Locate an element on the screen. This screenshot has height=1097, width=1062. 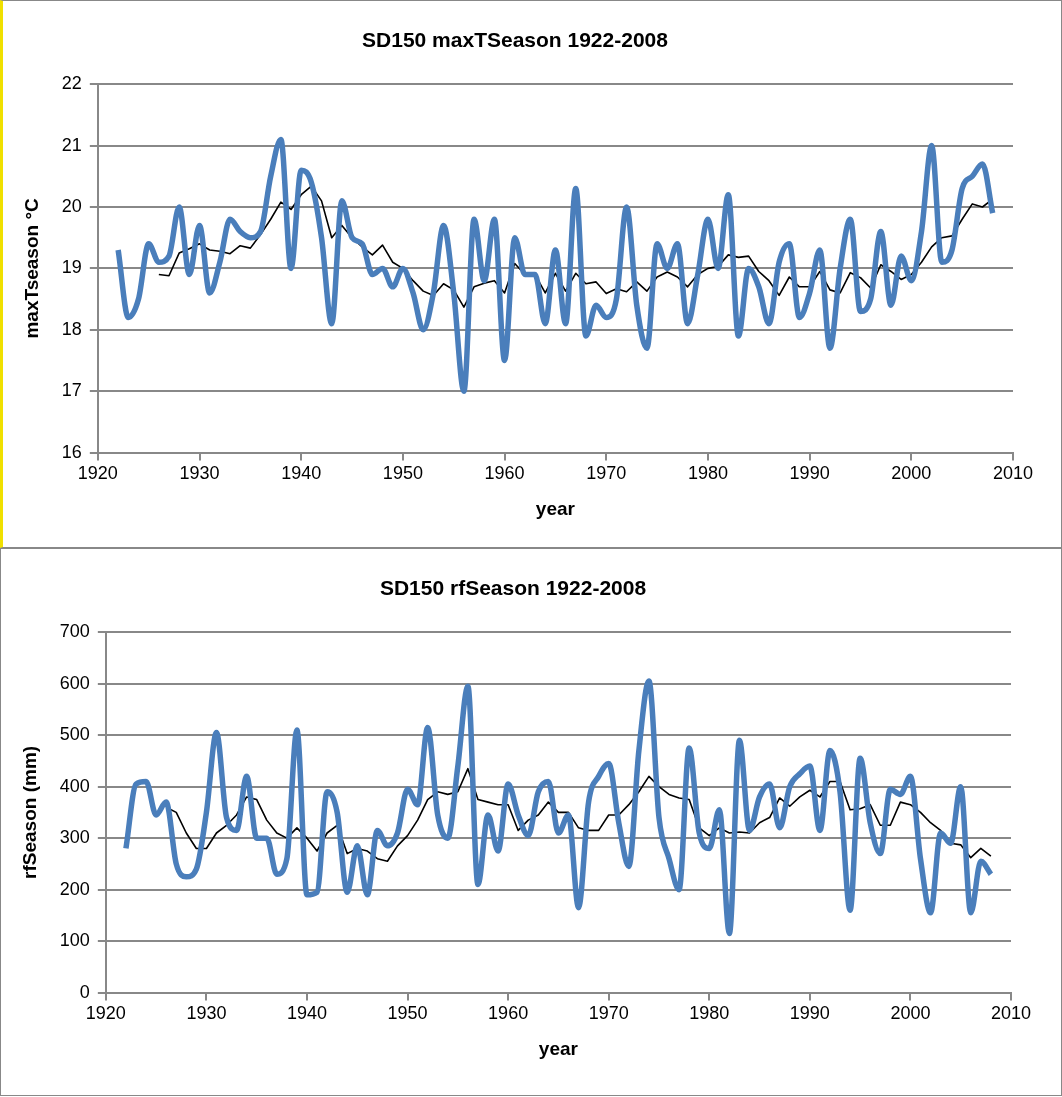
y-tick-label: 19 is located at coordinates (71, 267).